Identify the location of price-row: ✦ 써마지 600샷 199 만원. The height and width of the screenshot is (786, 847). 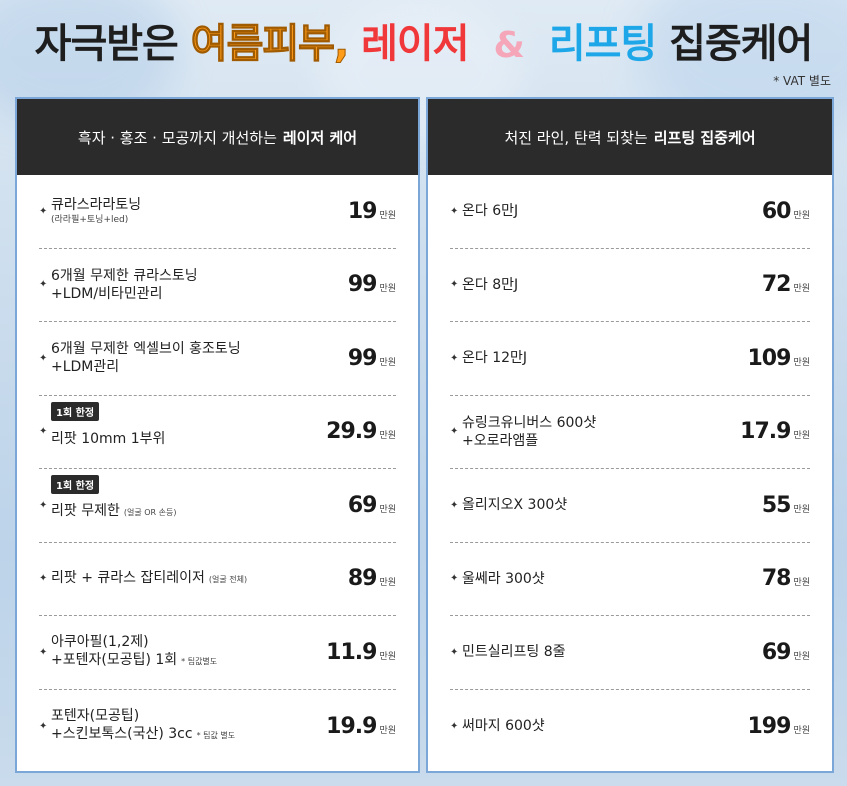
(630, 727).